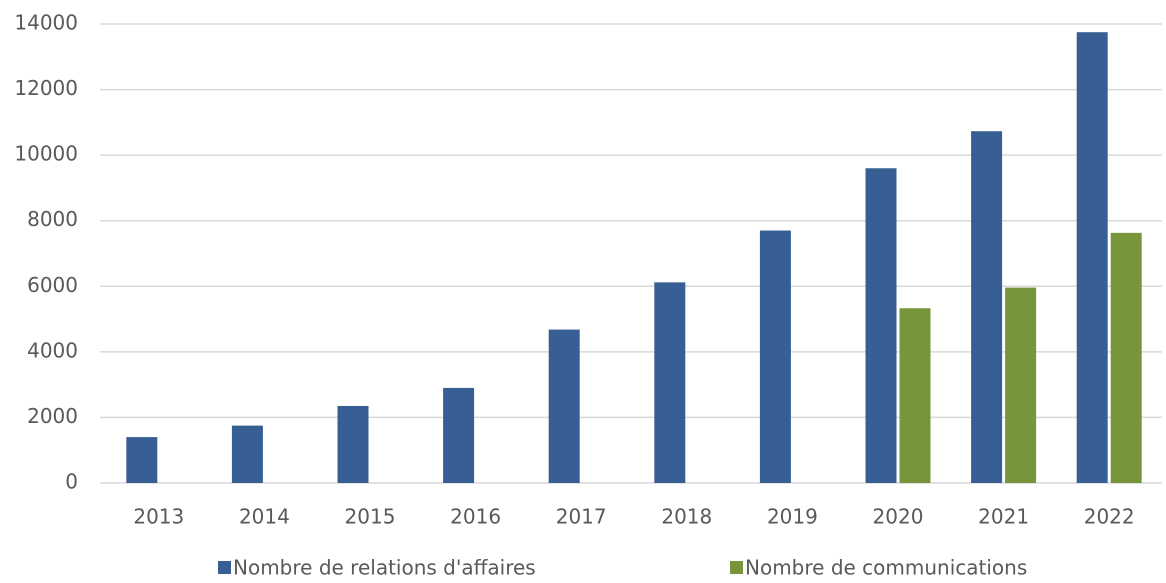  What do you see at coordinates (46, 23) in the screenshot?
I see `y-tick-label: 14000` at bounding box center [46, 23].